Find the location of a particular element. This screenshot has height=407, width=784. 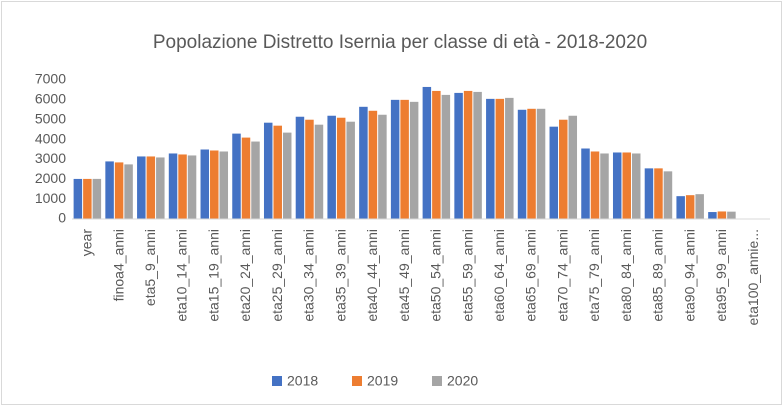

x-tick-label: eta60_64_anni is located at coordinates (499, 275).